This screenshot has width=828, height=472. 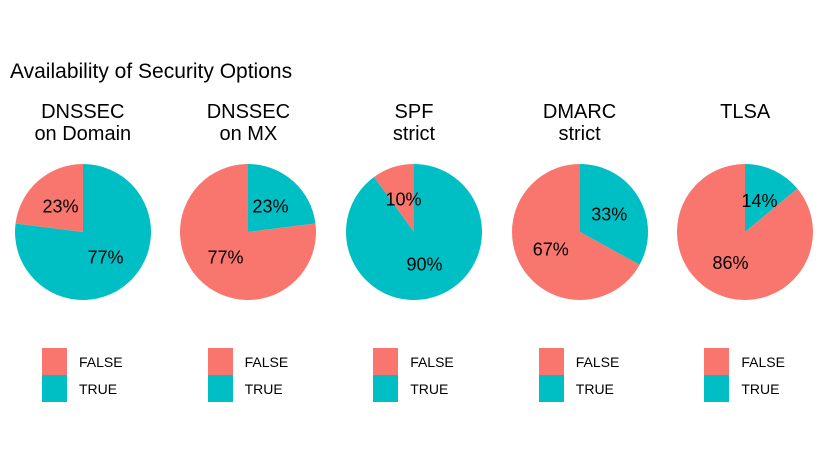 What do you see at coordinates (760, 201) in the screenshot?
I see `pie-percent-label: 14%` at bounding box center [760, 201].